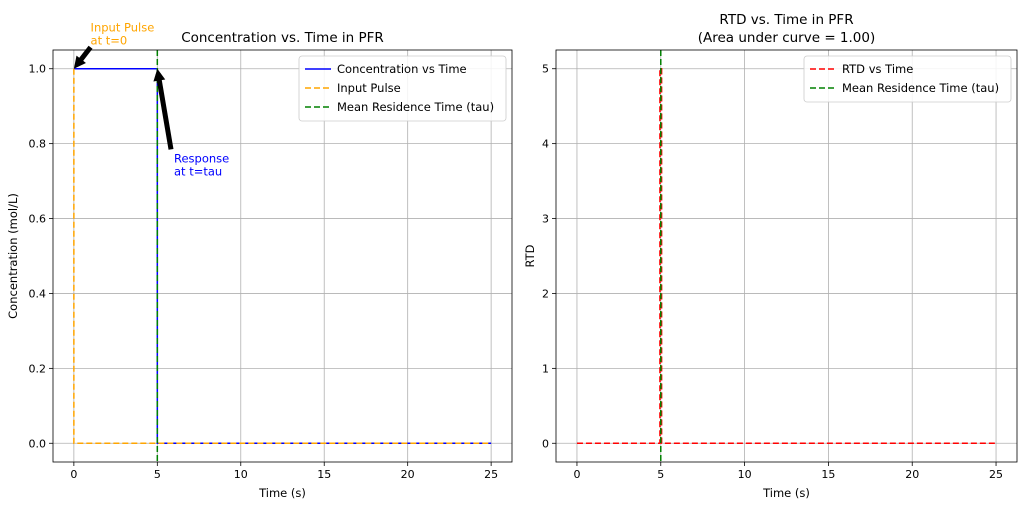 The image size is (1024, 508). I want to click on y-tick-label: 0.4, so click(38, 293).